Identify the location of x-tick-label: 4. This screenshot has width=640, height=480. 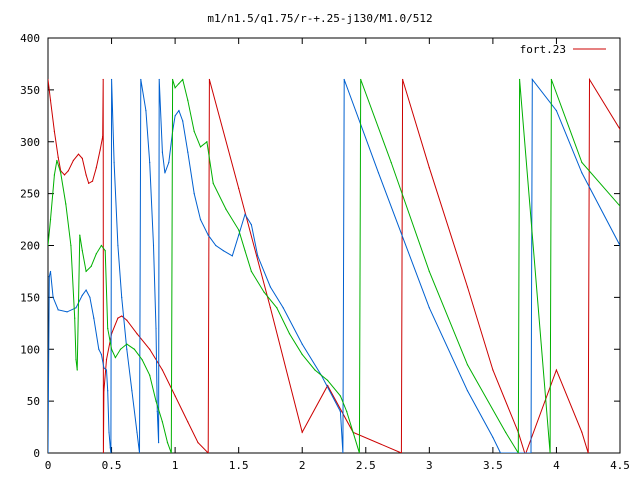
(556, 465).